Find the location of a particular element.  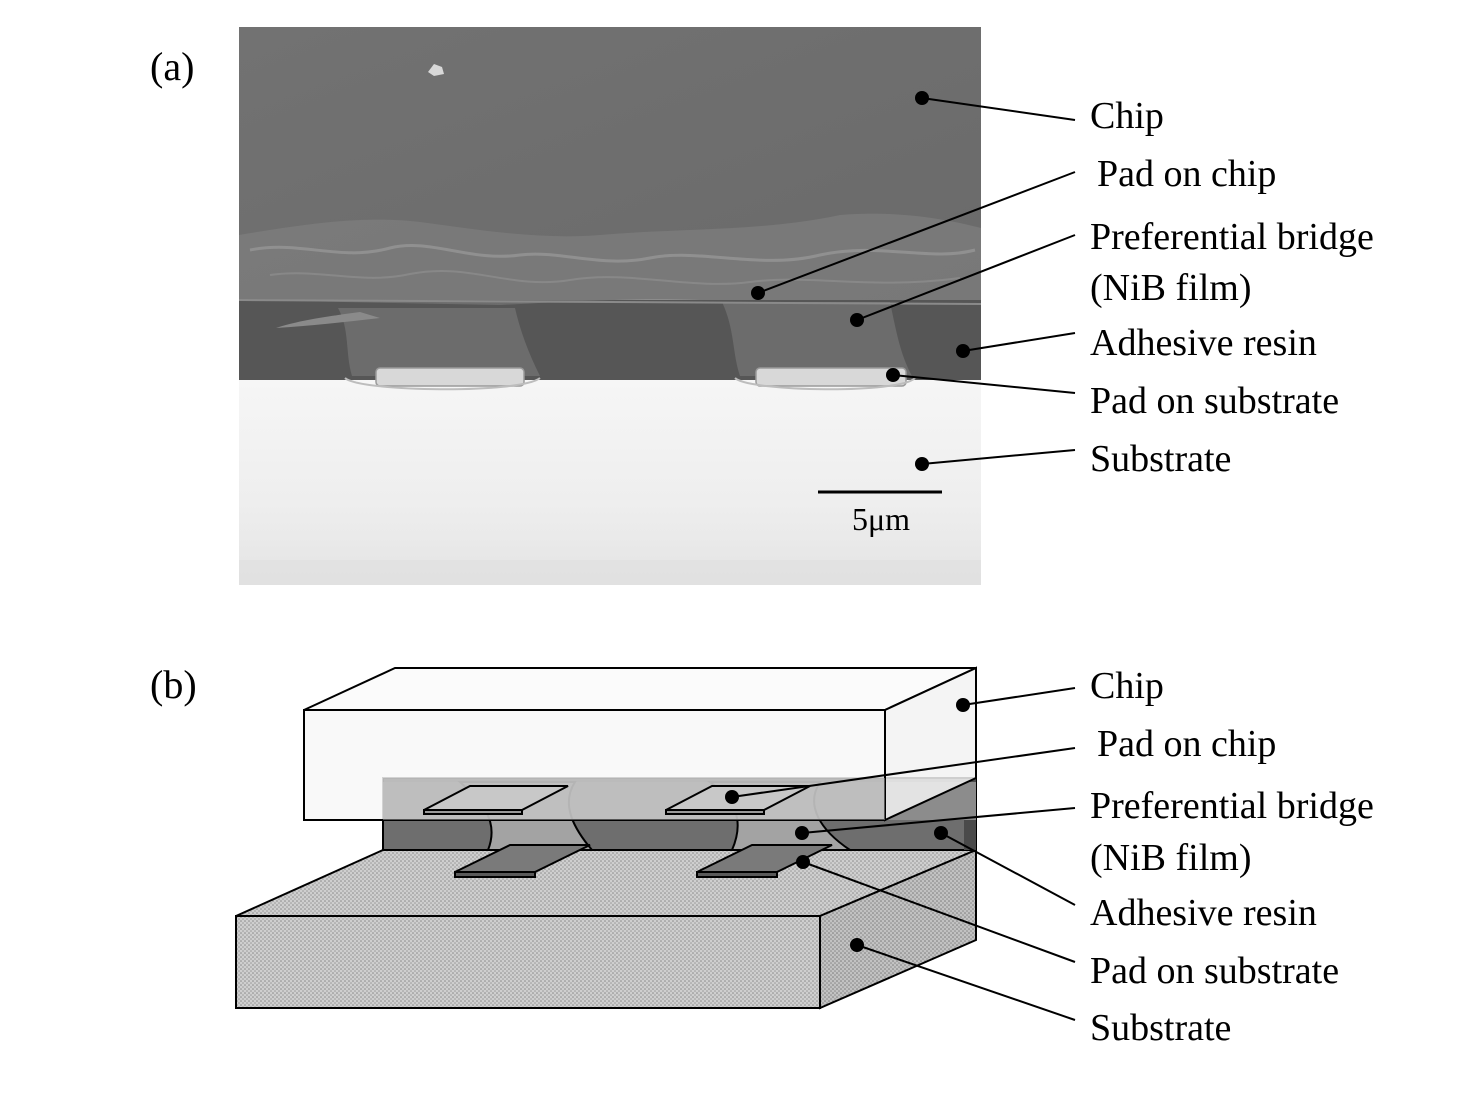

a-label-bridge-line2: (NiB film) is located at coordinates (1170, 288).